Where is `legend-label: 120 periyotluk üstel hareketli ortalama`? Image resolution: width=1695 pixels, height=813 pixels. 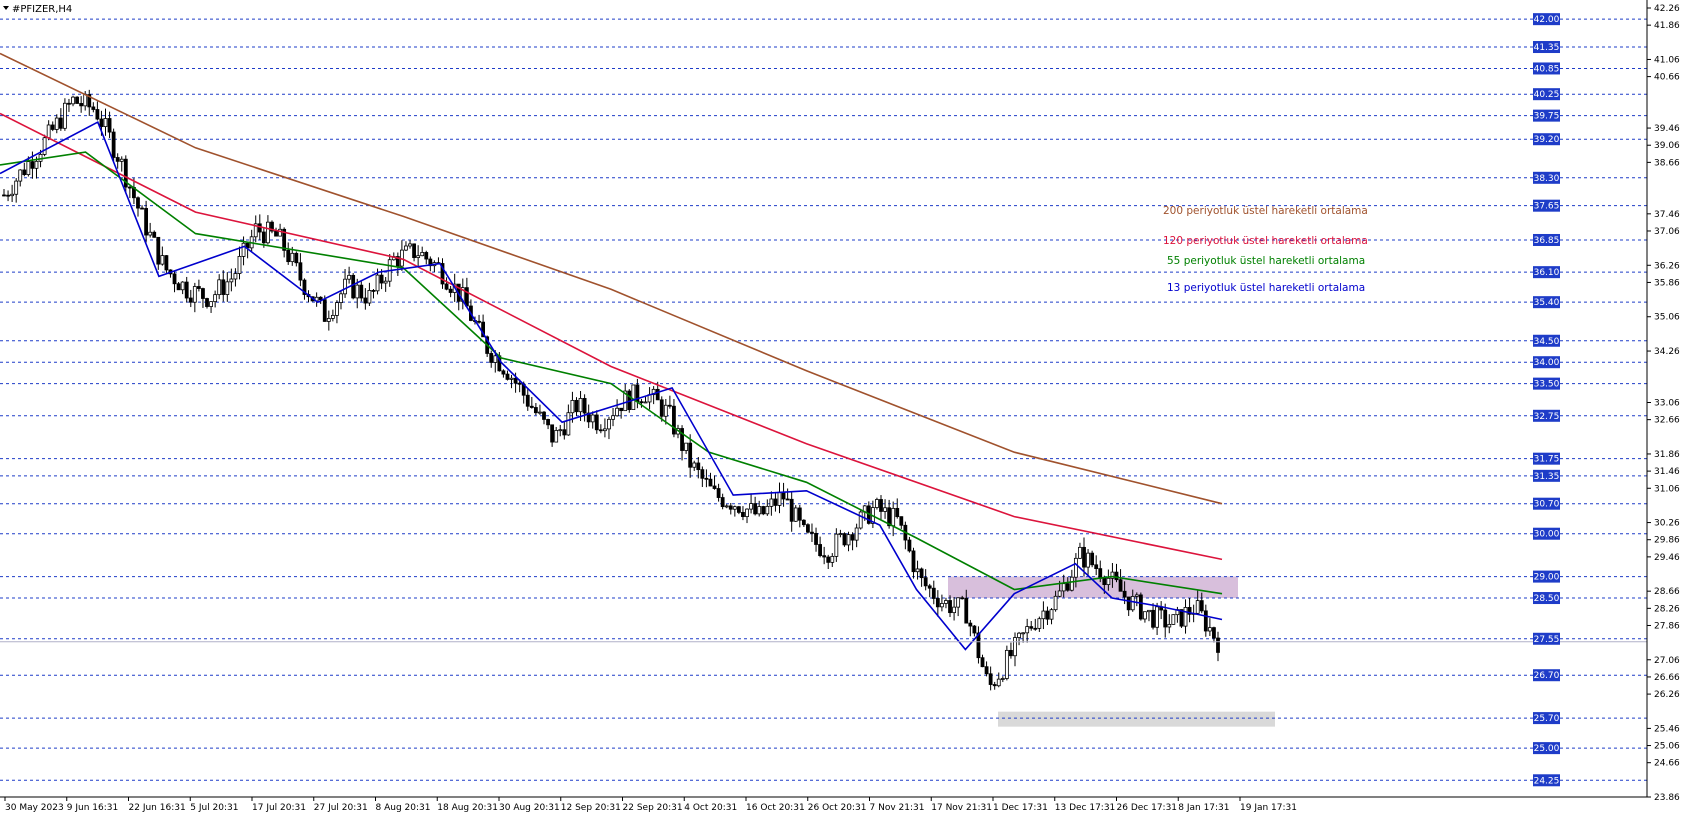
legend-label: 120 periyotluk üstel hareketli ortalama is located at coordinates (1265, 241).